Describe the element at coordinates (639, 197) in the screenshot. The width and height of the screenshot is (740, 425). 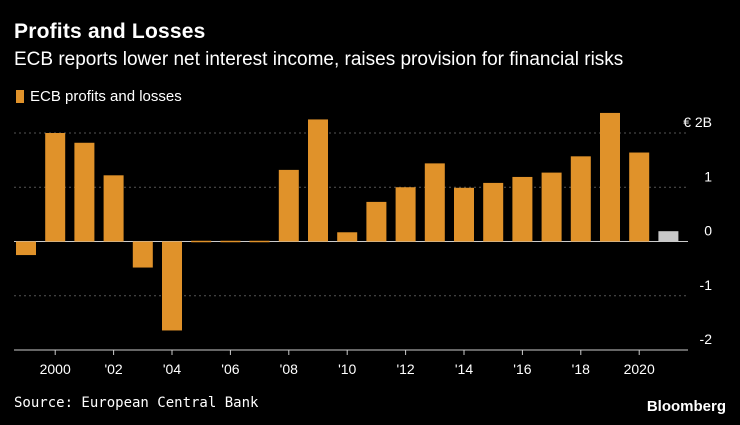
I see `bar-2020` at that location.